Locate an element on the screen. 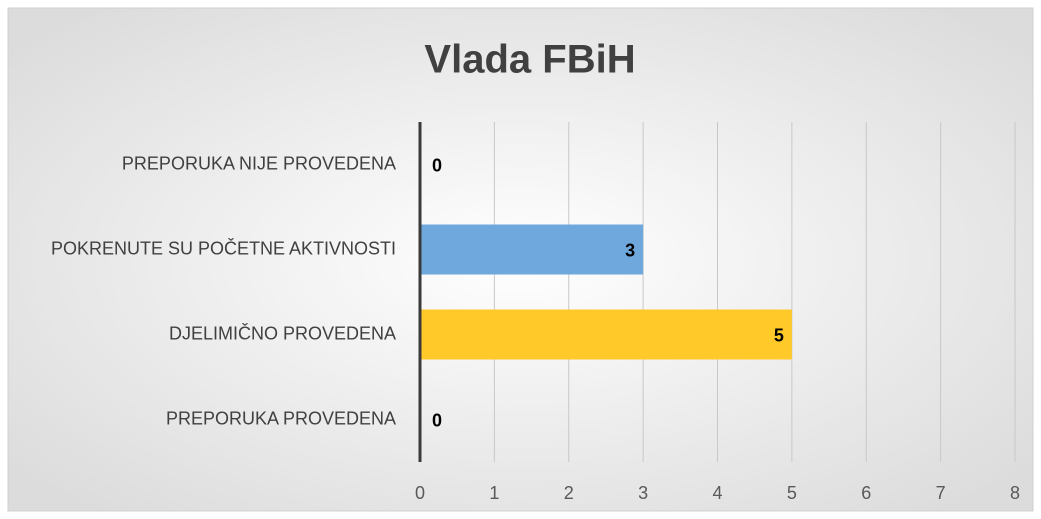 This screenshot has height=519, width=1041. chart-title: Vlada FBiH is located at coordinates (529, 60).